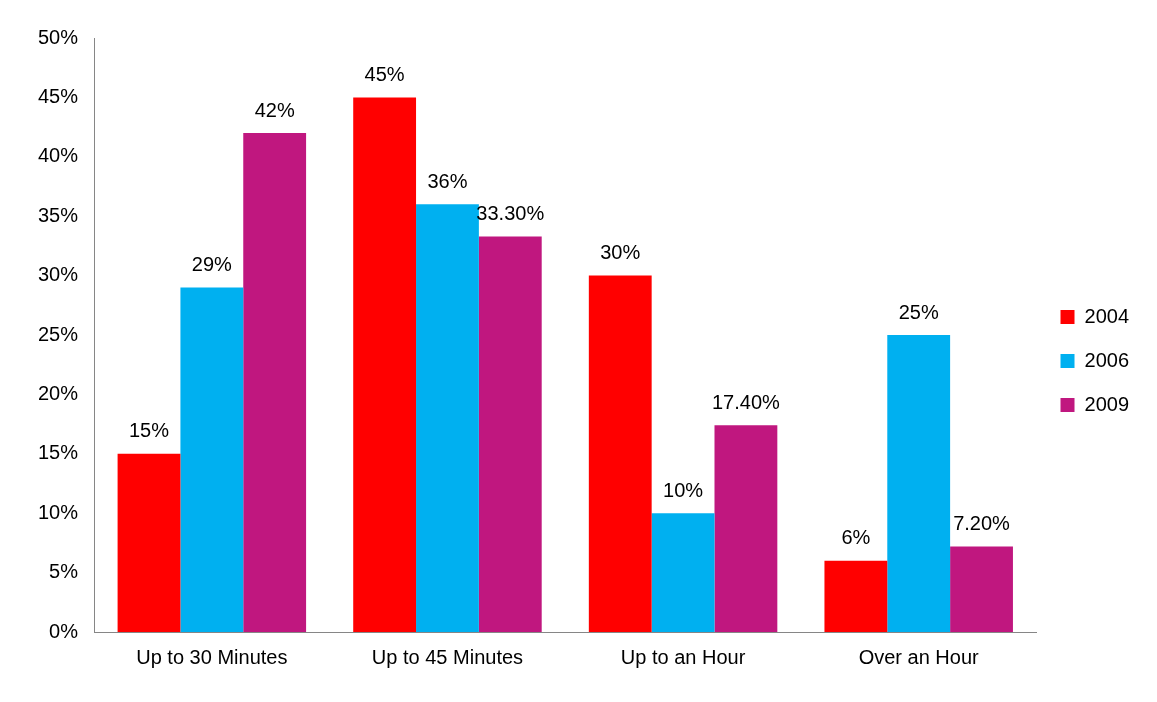 The image size is (1157, 702). I want to click on legend-label: 2006, so click(1107, 359).